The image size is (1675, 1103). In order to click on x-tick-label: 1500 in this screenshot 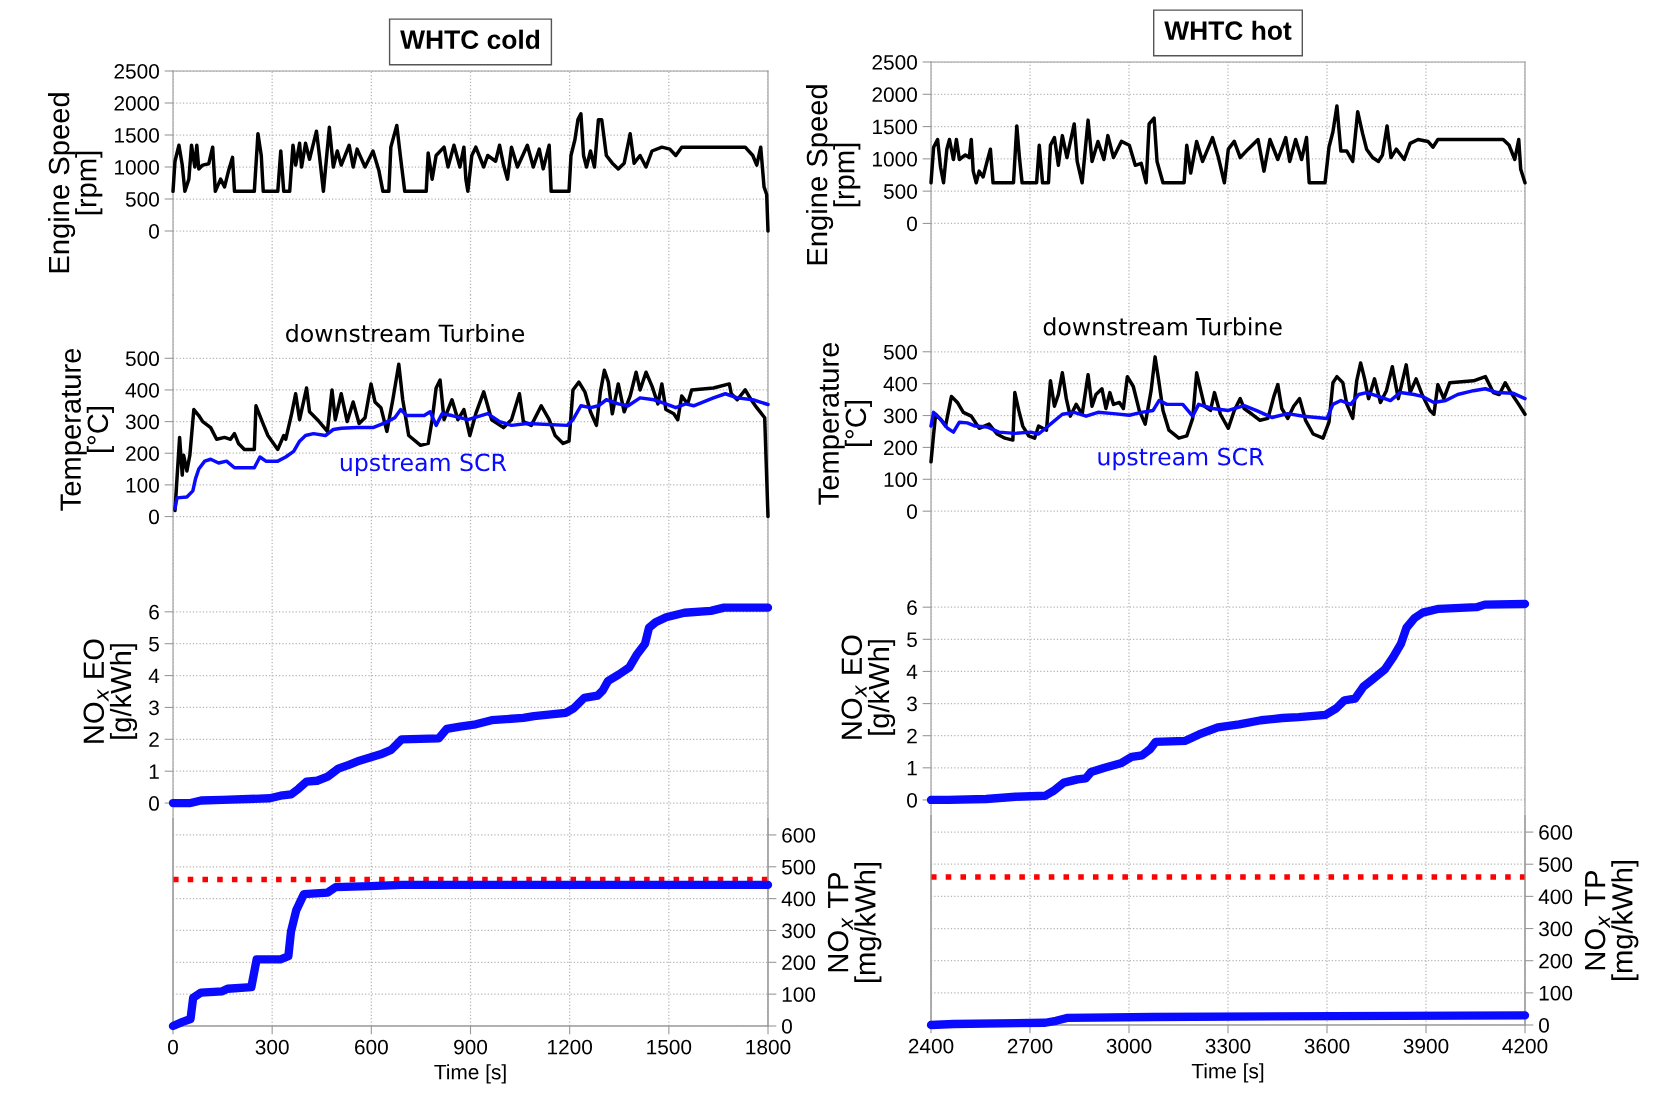, I will do `click(669, 1047)`.